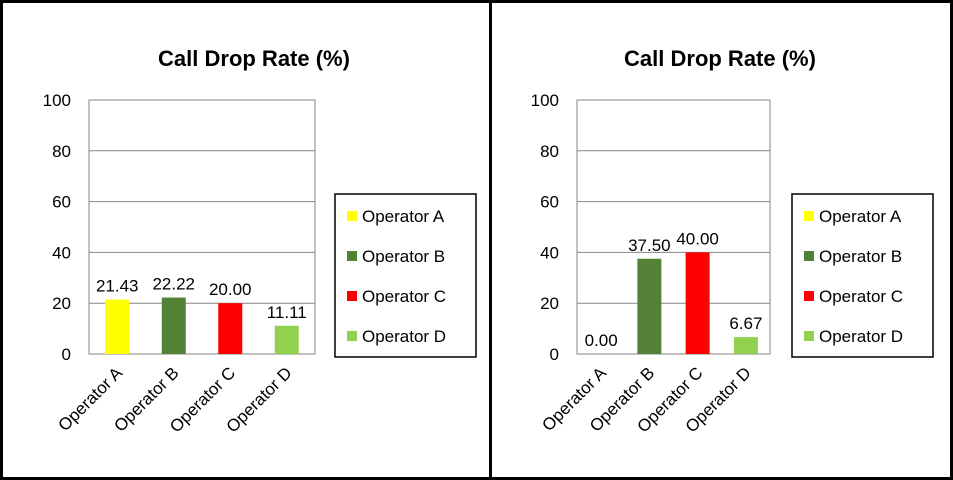  What do you see at coordinates (230, 289) in the screenshot?
I see `data-label: 20.00` at bounding box center [230, 289].